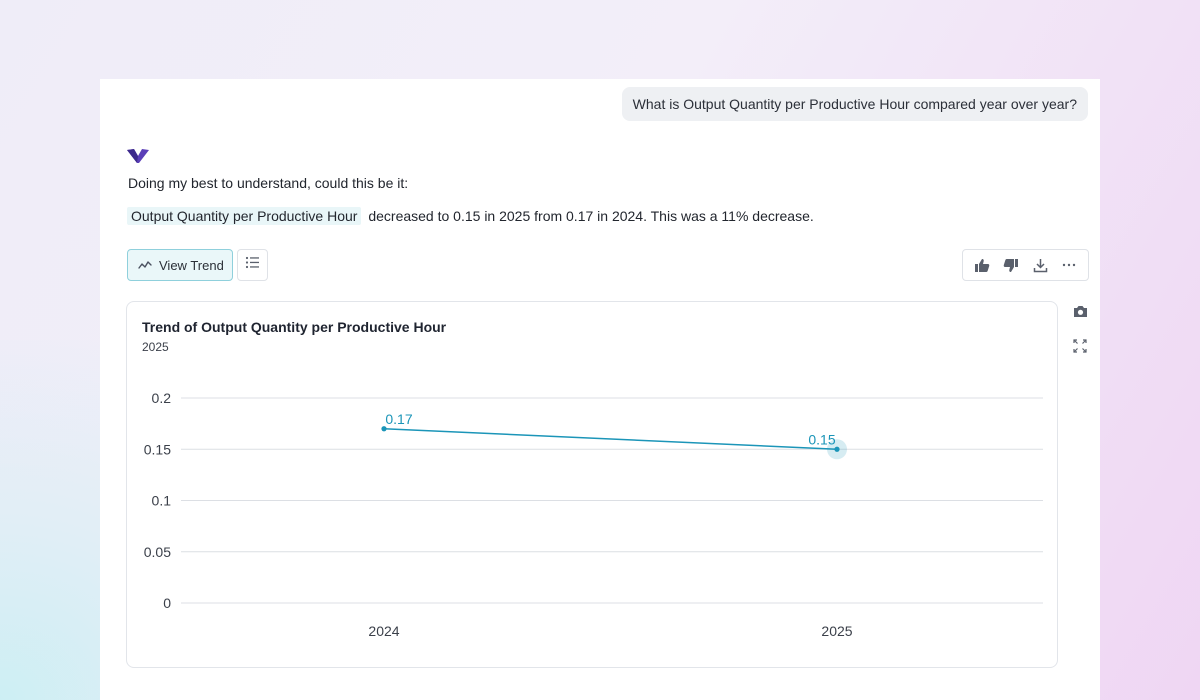 The width and height of the screenshot is (1200, 700). What do you see at coordinates (1080, 346) in the screenshot?
I see `expand-icon` at bounding box center [1080, 346].